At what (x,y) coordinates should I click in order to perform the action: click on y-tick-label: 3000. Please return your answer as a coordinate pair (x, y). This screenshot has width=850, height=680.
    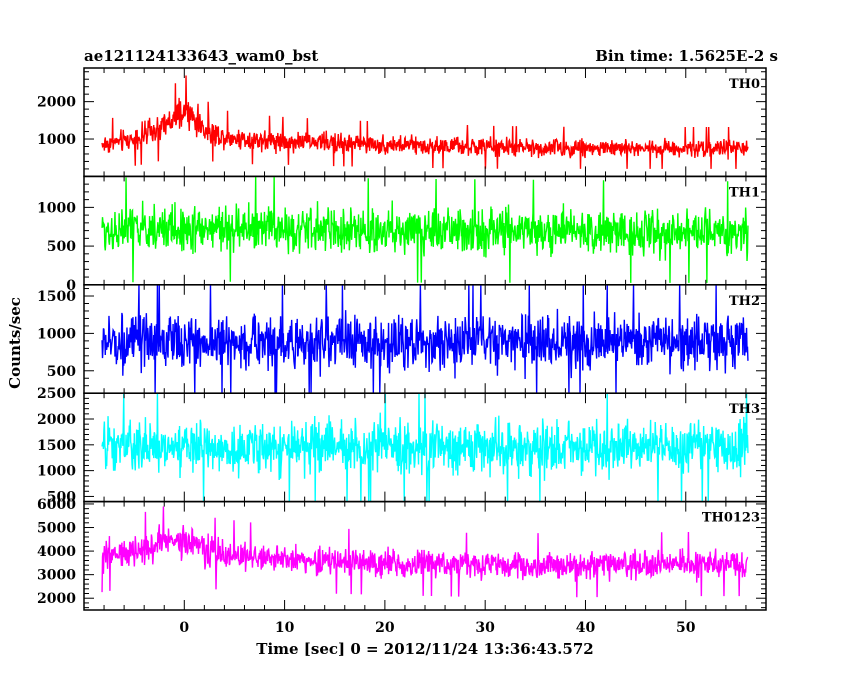
    Looking at the image, I should click on (56, 576).